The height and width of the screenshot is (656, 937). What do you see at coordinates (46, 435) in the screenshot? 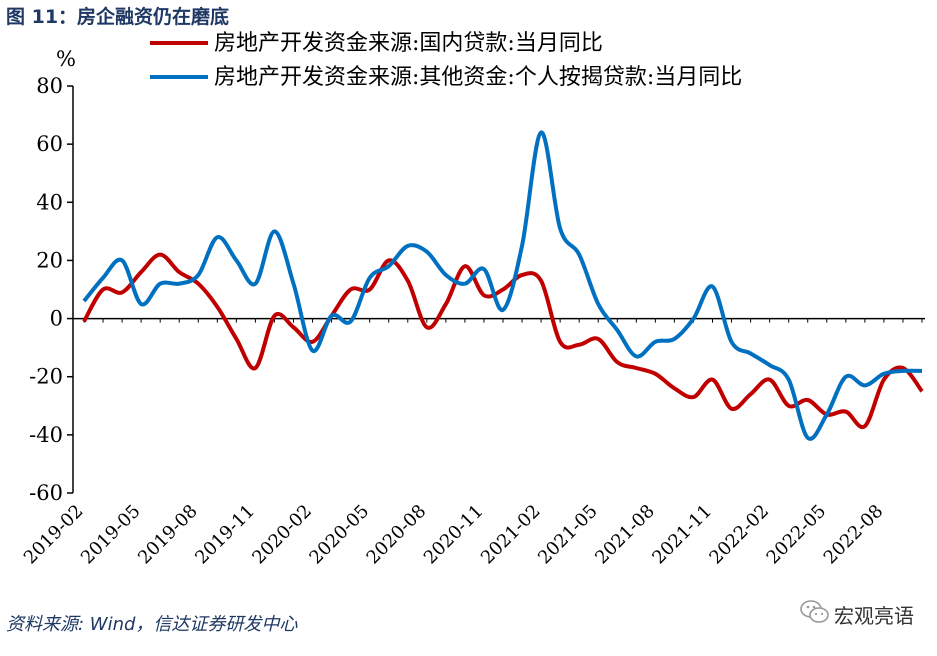
I see `y-tick-label: -40` at bounding box center [46, 435].